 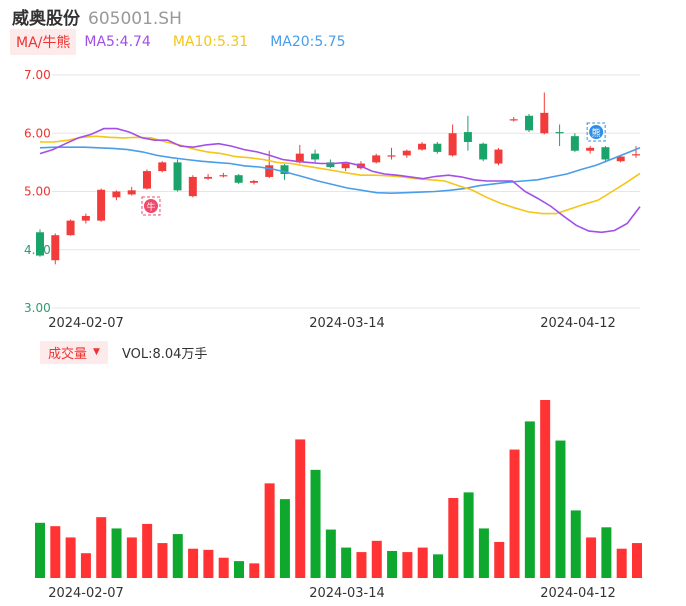 What do you see at coordinates (210, 42) in the screenshot?
I see `ma10-legend: MA10:5.31` at bounding box center [210, 42].